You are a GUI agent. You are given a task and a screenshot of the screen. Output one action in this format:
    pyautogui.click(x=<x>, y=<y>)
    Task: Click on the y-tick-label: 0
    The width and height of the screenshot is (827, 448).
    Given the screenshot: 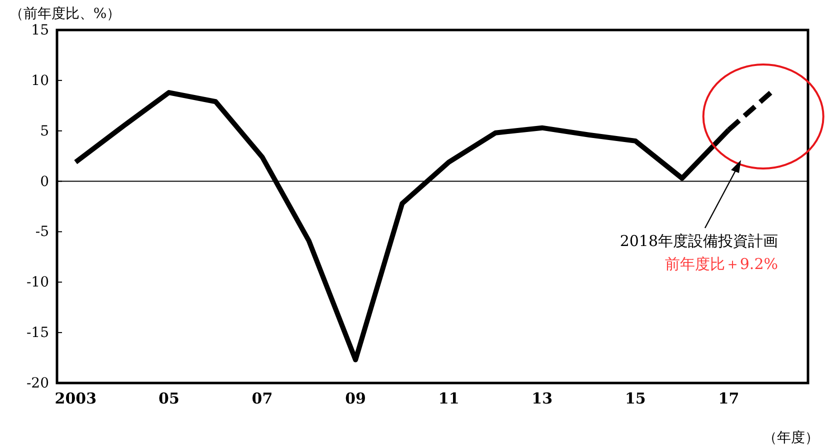 What is the action you would take?
    pyautogui.click(x=44, y=182)
    